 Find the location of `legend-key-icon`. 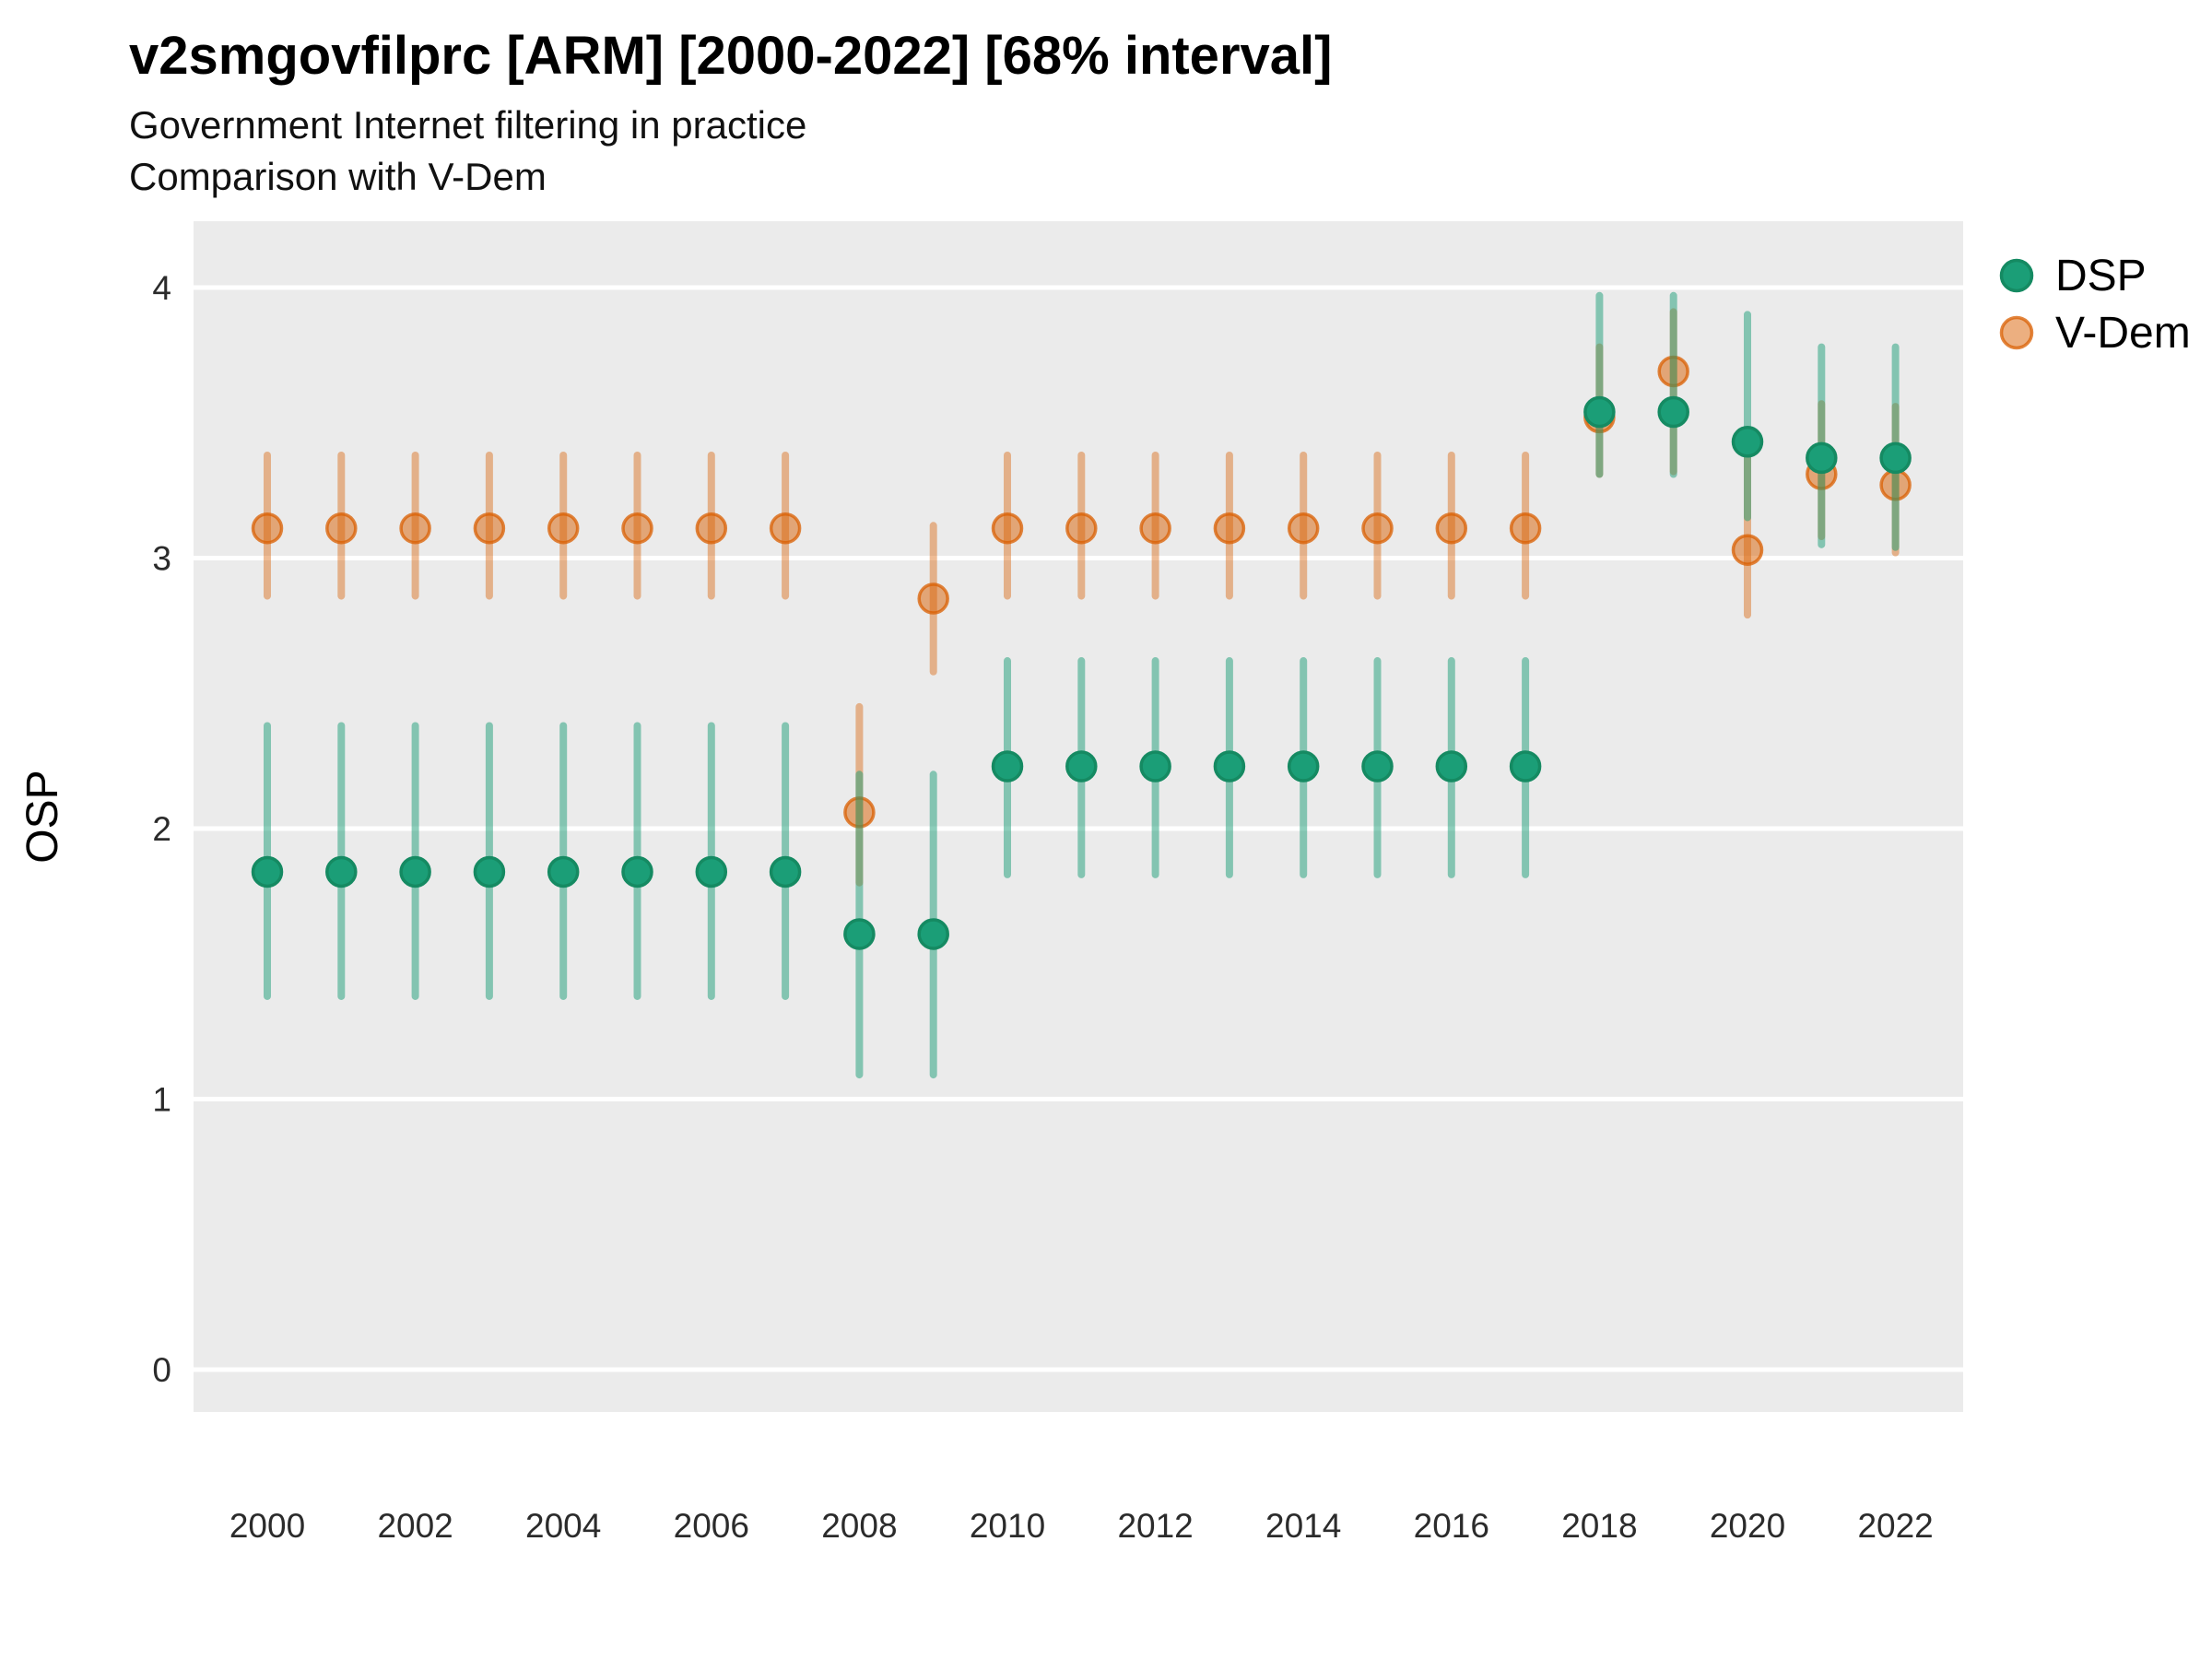

legend-key-icon is located at coordinates (2016, 275).